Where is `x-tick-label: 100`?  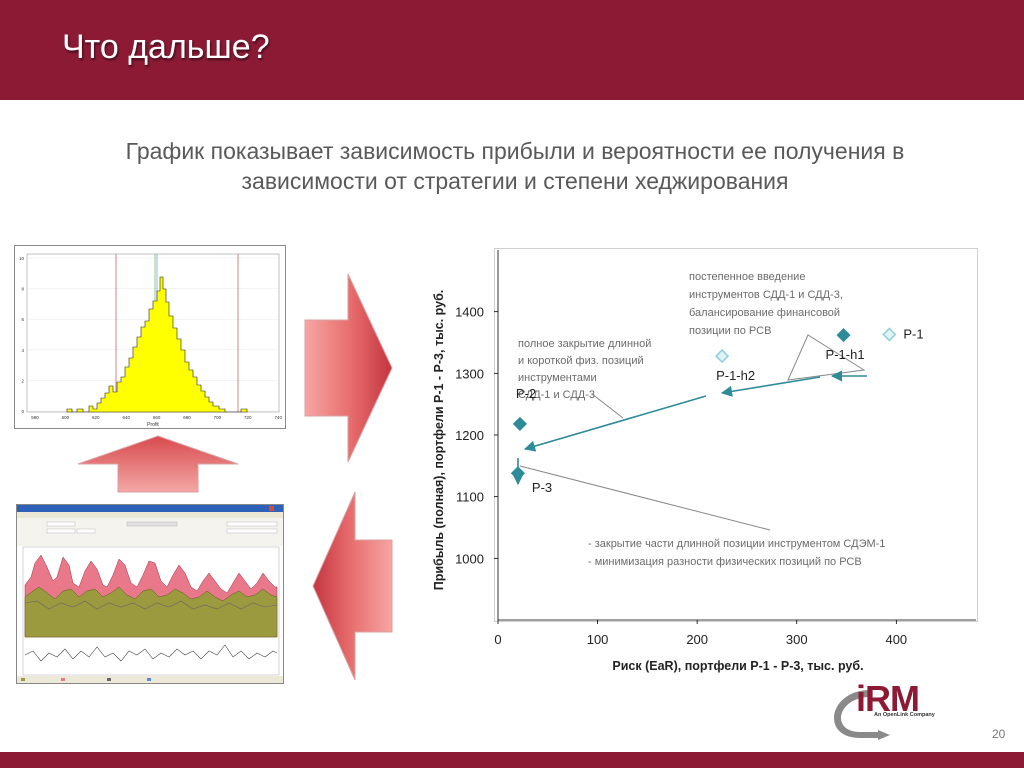
x-tick-label: 100 is located at coordinates (598, 639).